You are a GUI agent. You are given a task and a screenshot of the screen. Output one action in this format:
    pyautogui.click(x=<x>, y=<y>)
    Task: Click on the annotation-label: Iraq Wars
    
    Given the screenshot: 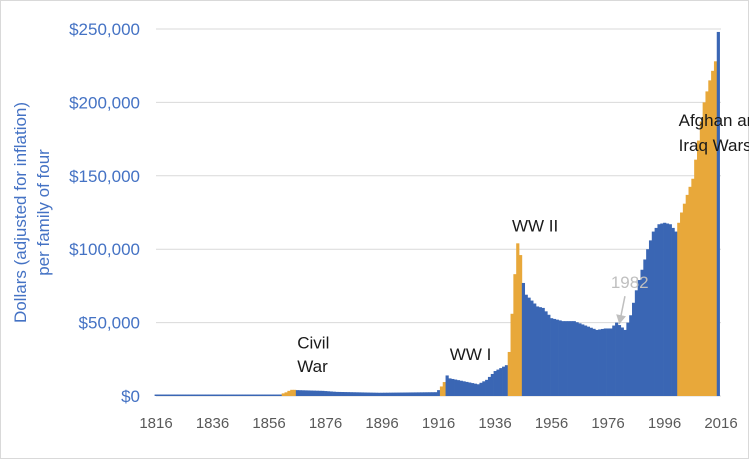 What is the action you would take?
    pyautogui.click(x=714, y=145)
    